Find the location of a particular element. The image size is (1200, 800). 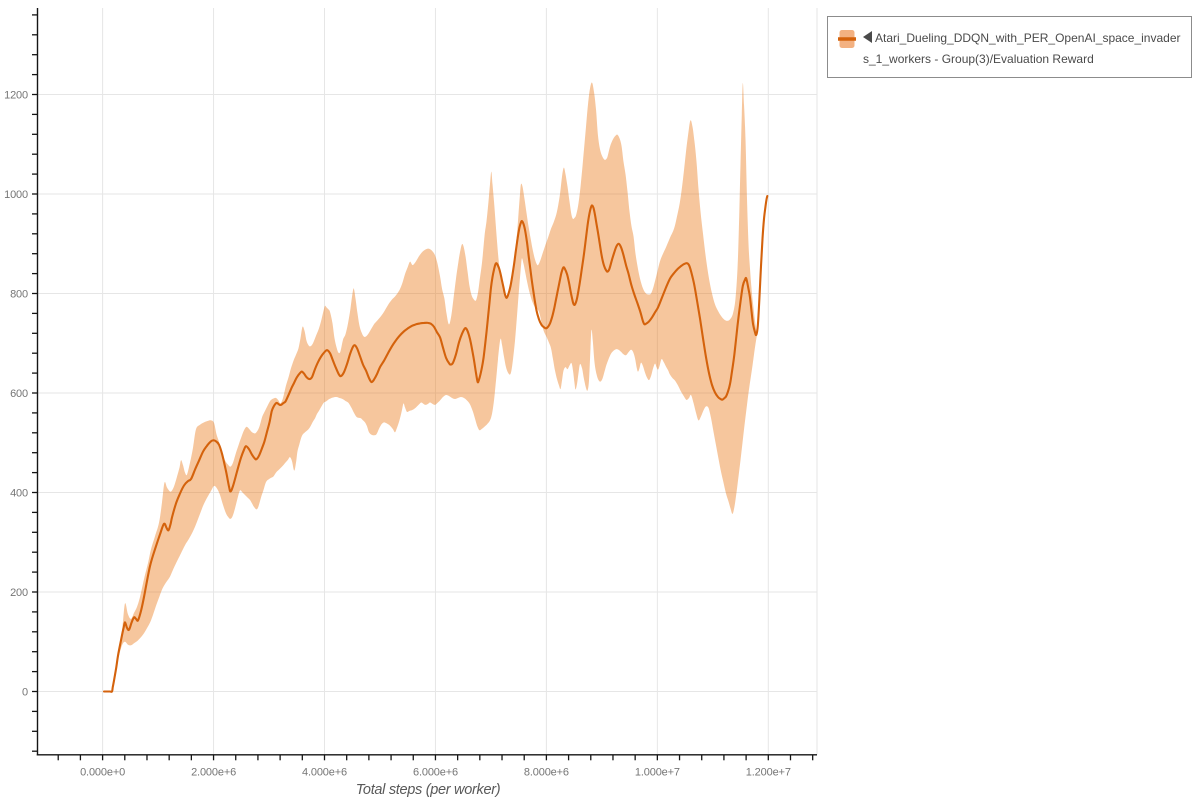

svg-text: 2.000e+6 is located at coordinates (213, 773).